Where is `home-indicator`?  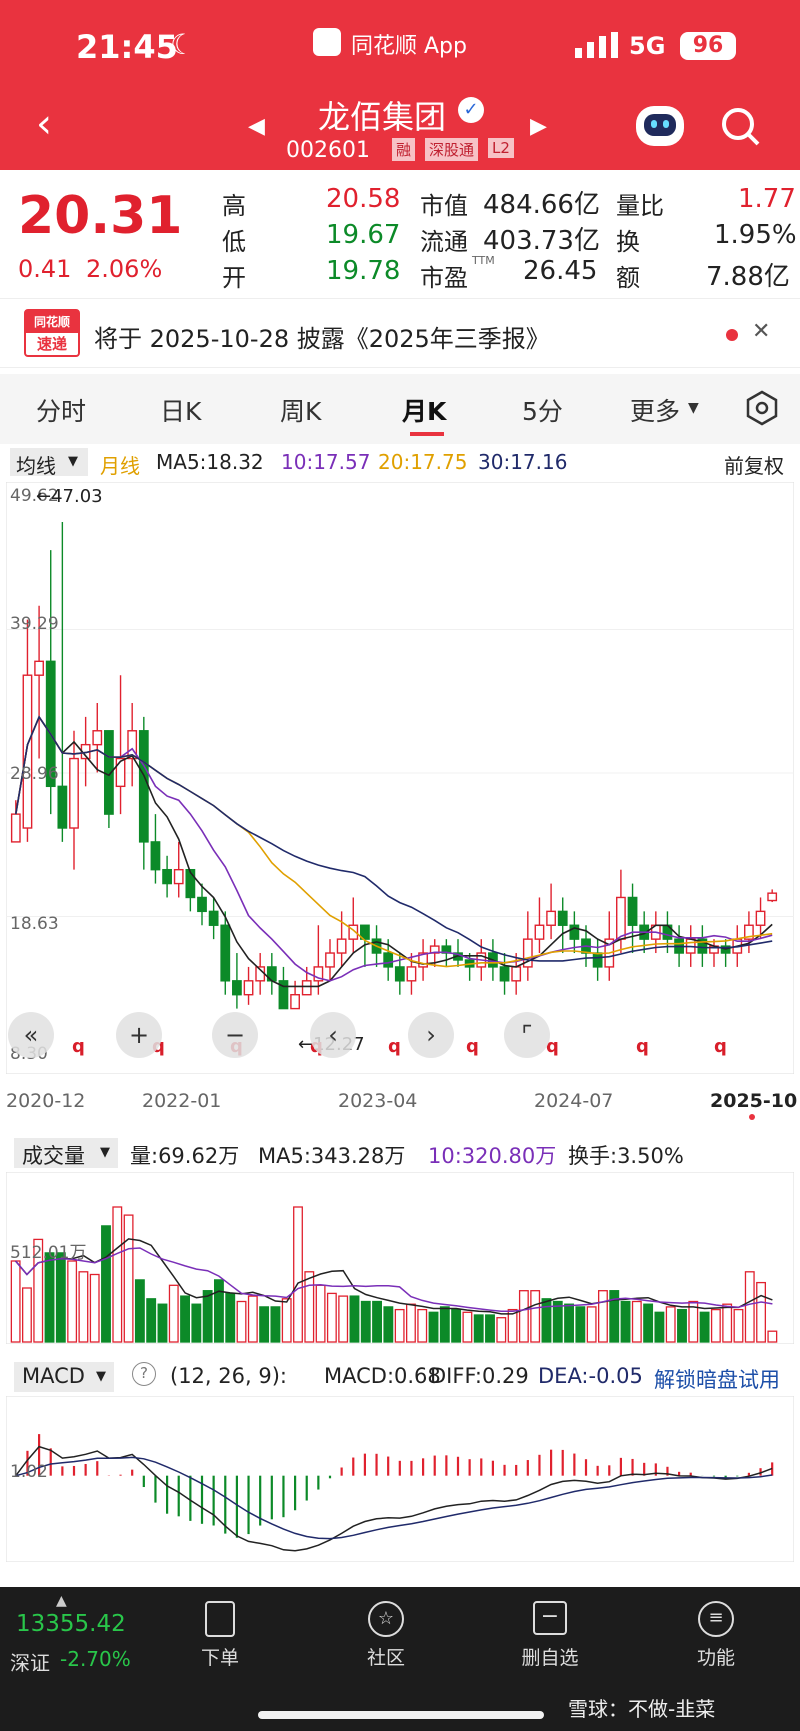
home-indicator is located at coordinates (401, 1715).